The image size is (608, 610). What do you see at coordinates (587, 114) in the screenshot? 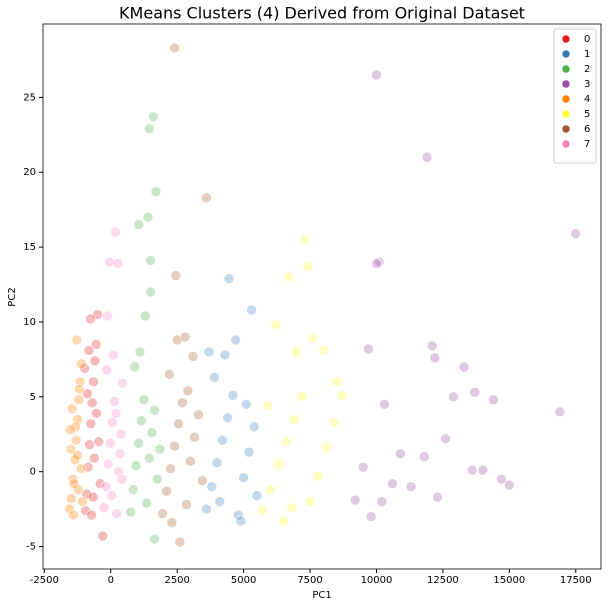
I see `legend-label: 5` at bounding box center [587, 114].